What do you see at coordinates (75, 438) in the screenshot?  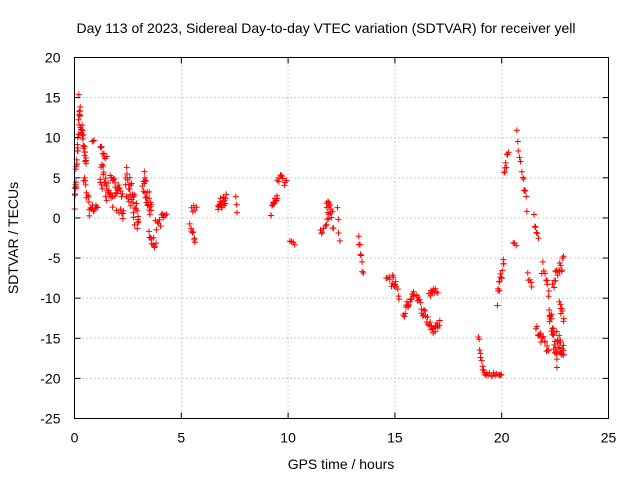 I see `x-tick-label: 0` at bounding box center [75, 438].